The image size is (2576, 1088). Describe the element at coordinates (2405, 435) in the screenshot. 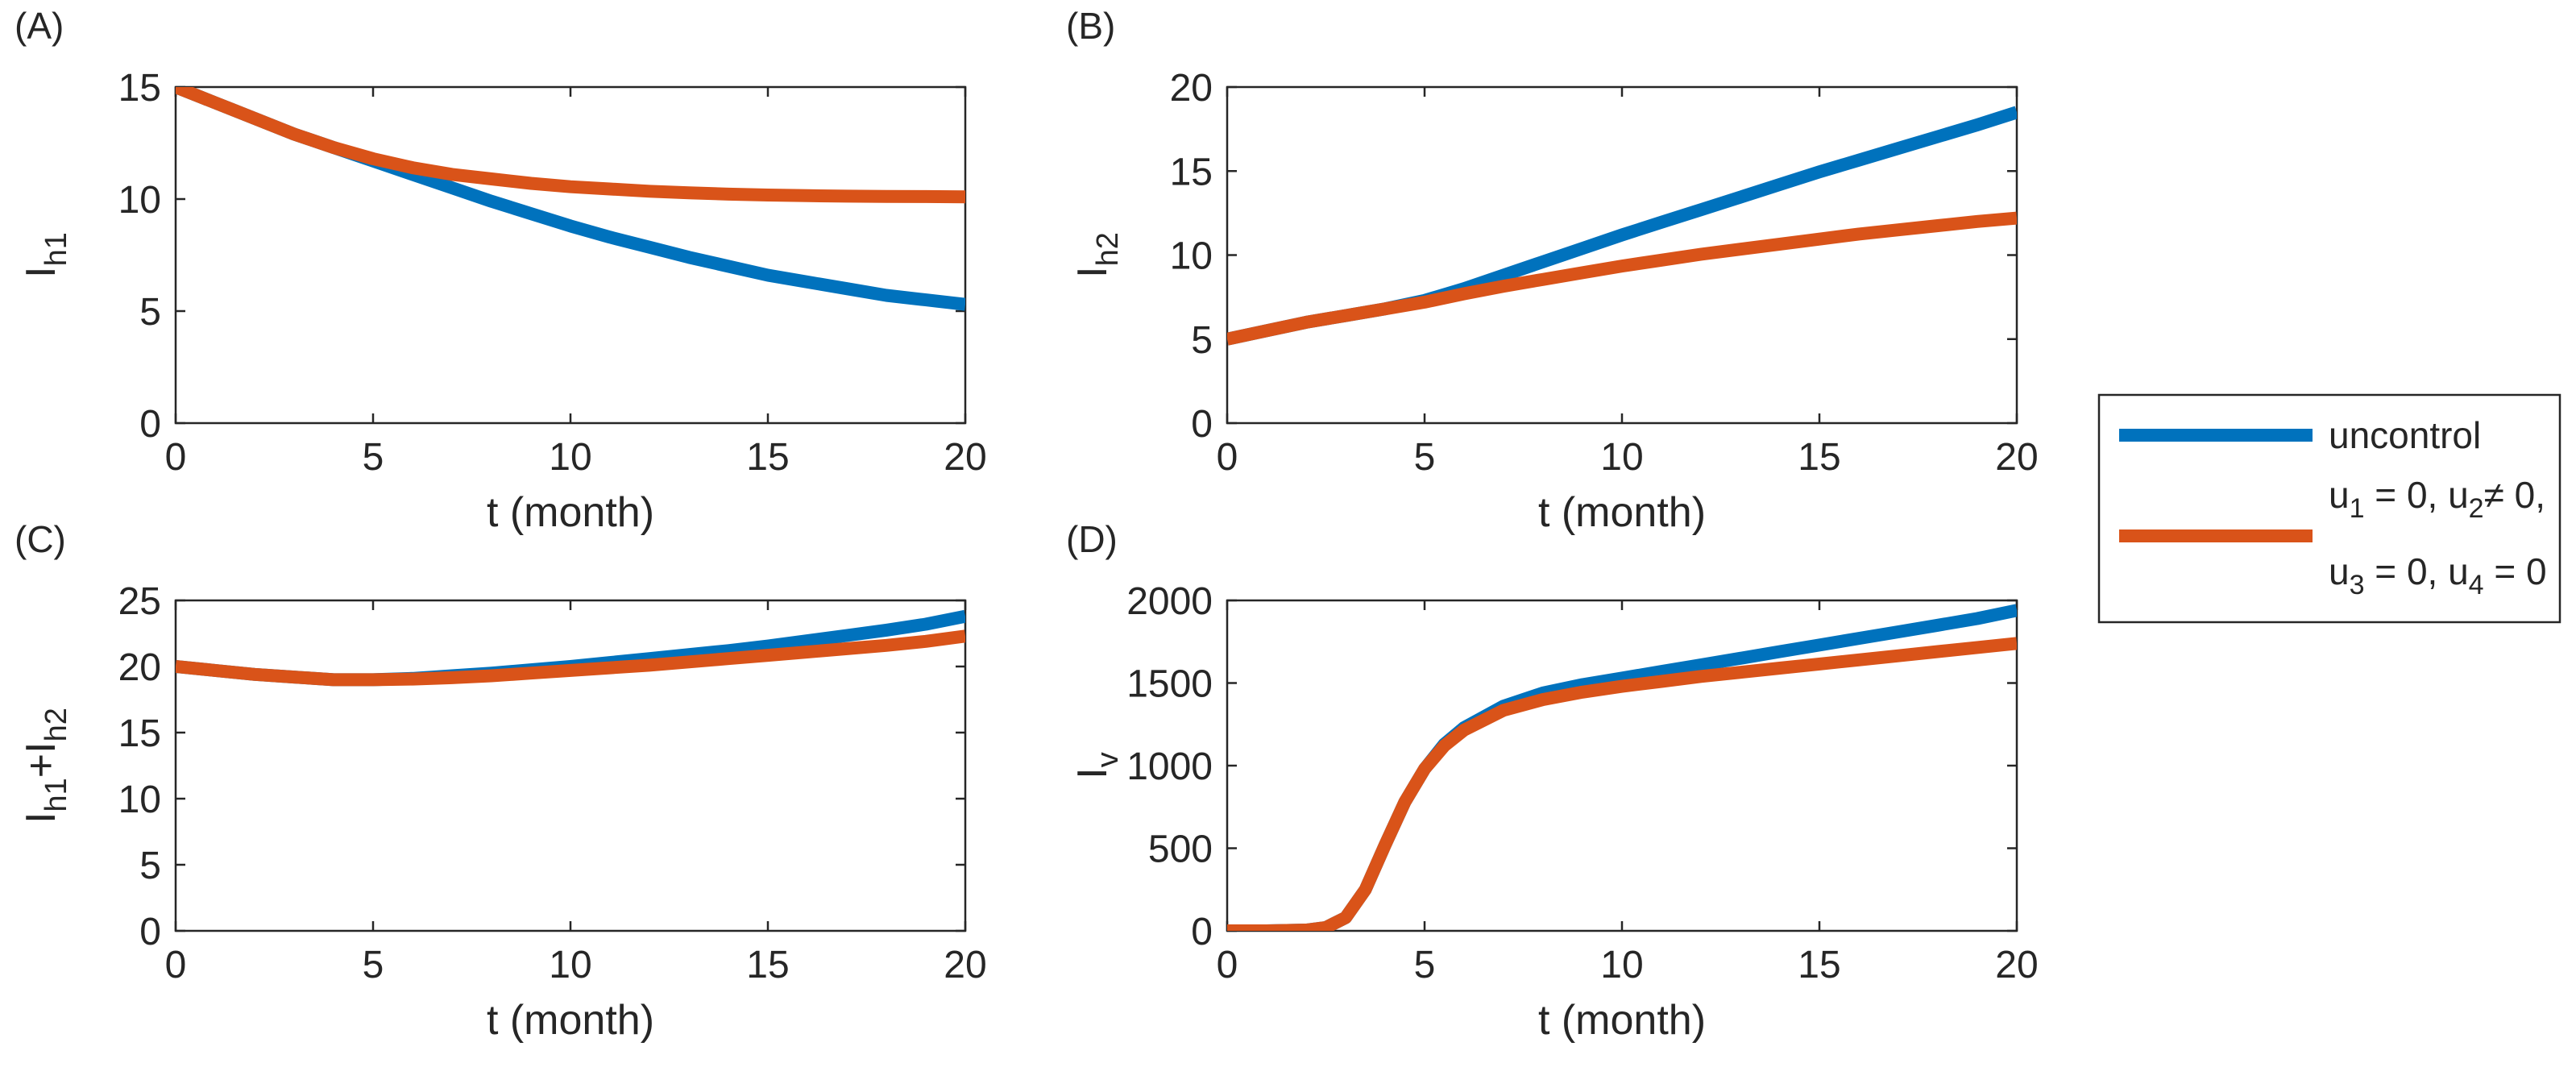

I see `legend-label-uncontrol: uncontrol` at that location.